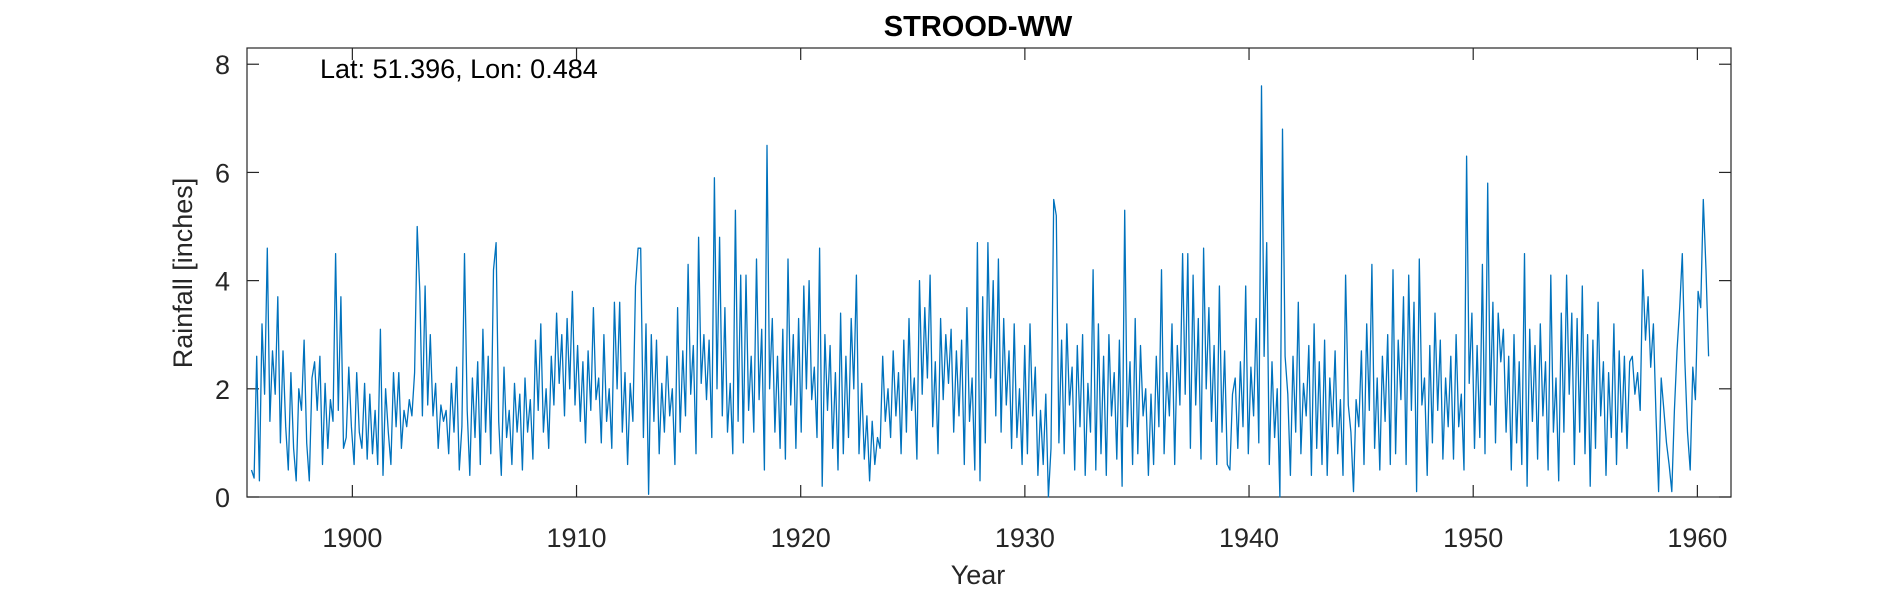 The height and width of the screenshot is (591, 1890). What do you see at coordinates (1697, 538) in the screenshot?
I see `x-tick-label: 1960` at bounding box center [1697, 538].